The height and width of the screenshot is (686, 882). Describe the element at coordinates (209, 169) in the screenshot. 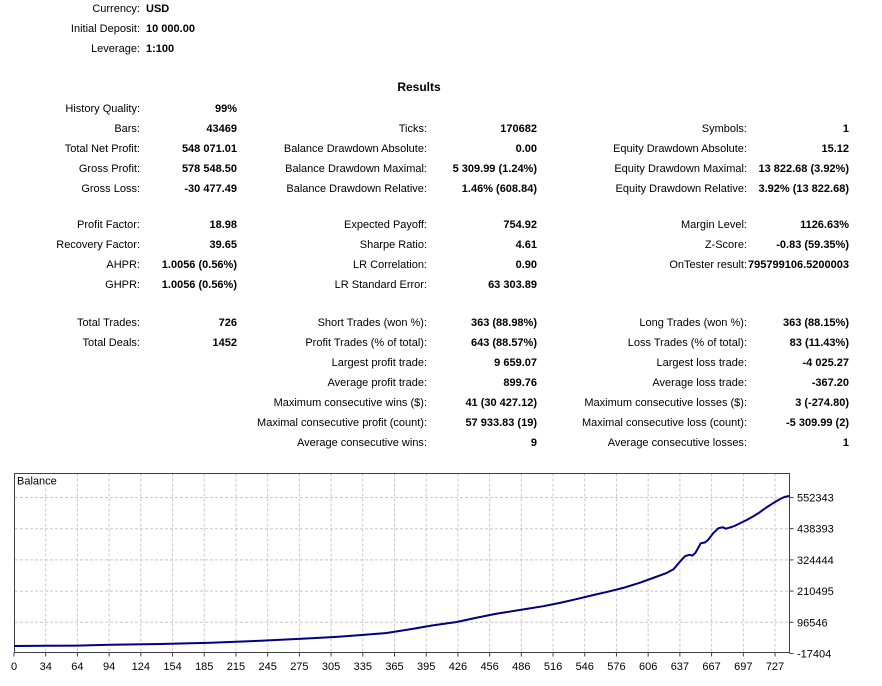

I see `stat-value: 578 548.50` at that location.